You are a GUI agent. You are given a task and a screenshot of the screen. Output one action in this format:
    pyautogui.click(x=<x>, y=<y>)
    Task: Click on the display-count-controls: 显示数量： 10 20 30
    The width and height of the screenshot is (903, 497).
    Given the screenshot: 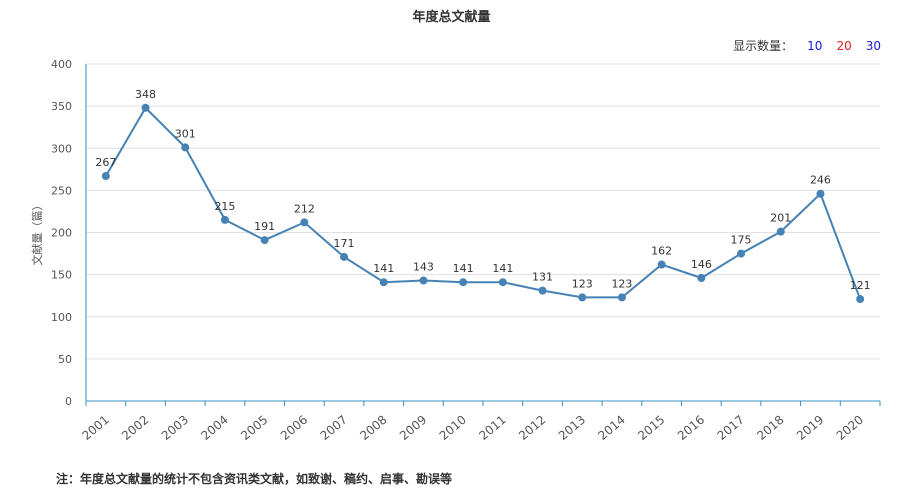 What is the action you would take?
    pyautogui.click(x=807, y=45)
    